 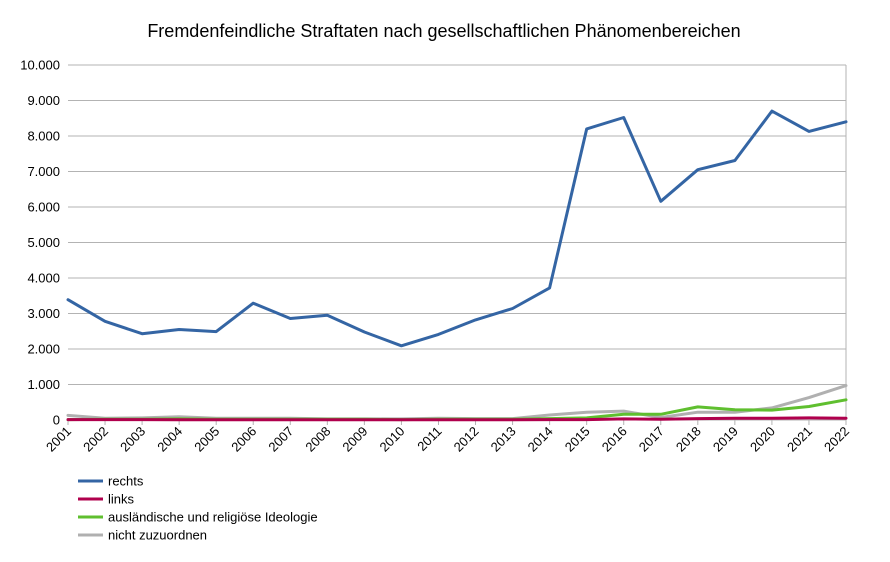 I want to click on x-tick-label: 2005, so click(x=206, y=439).